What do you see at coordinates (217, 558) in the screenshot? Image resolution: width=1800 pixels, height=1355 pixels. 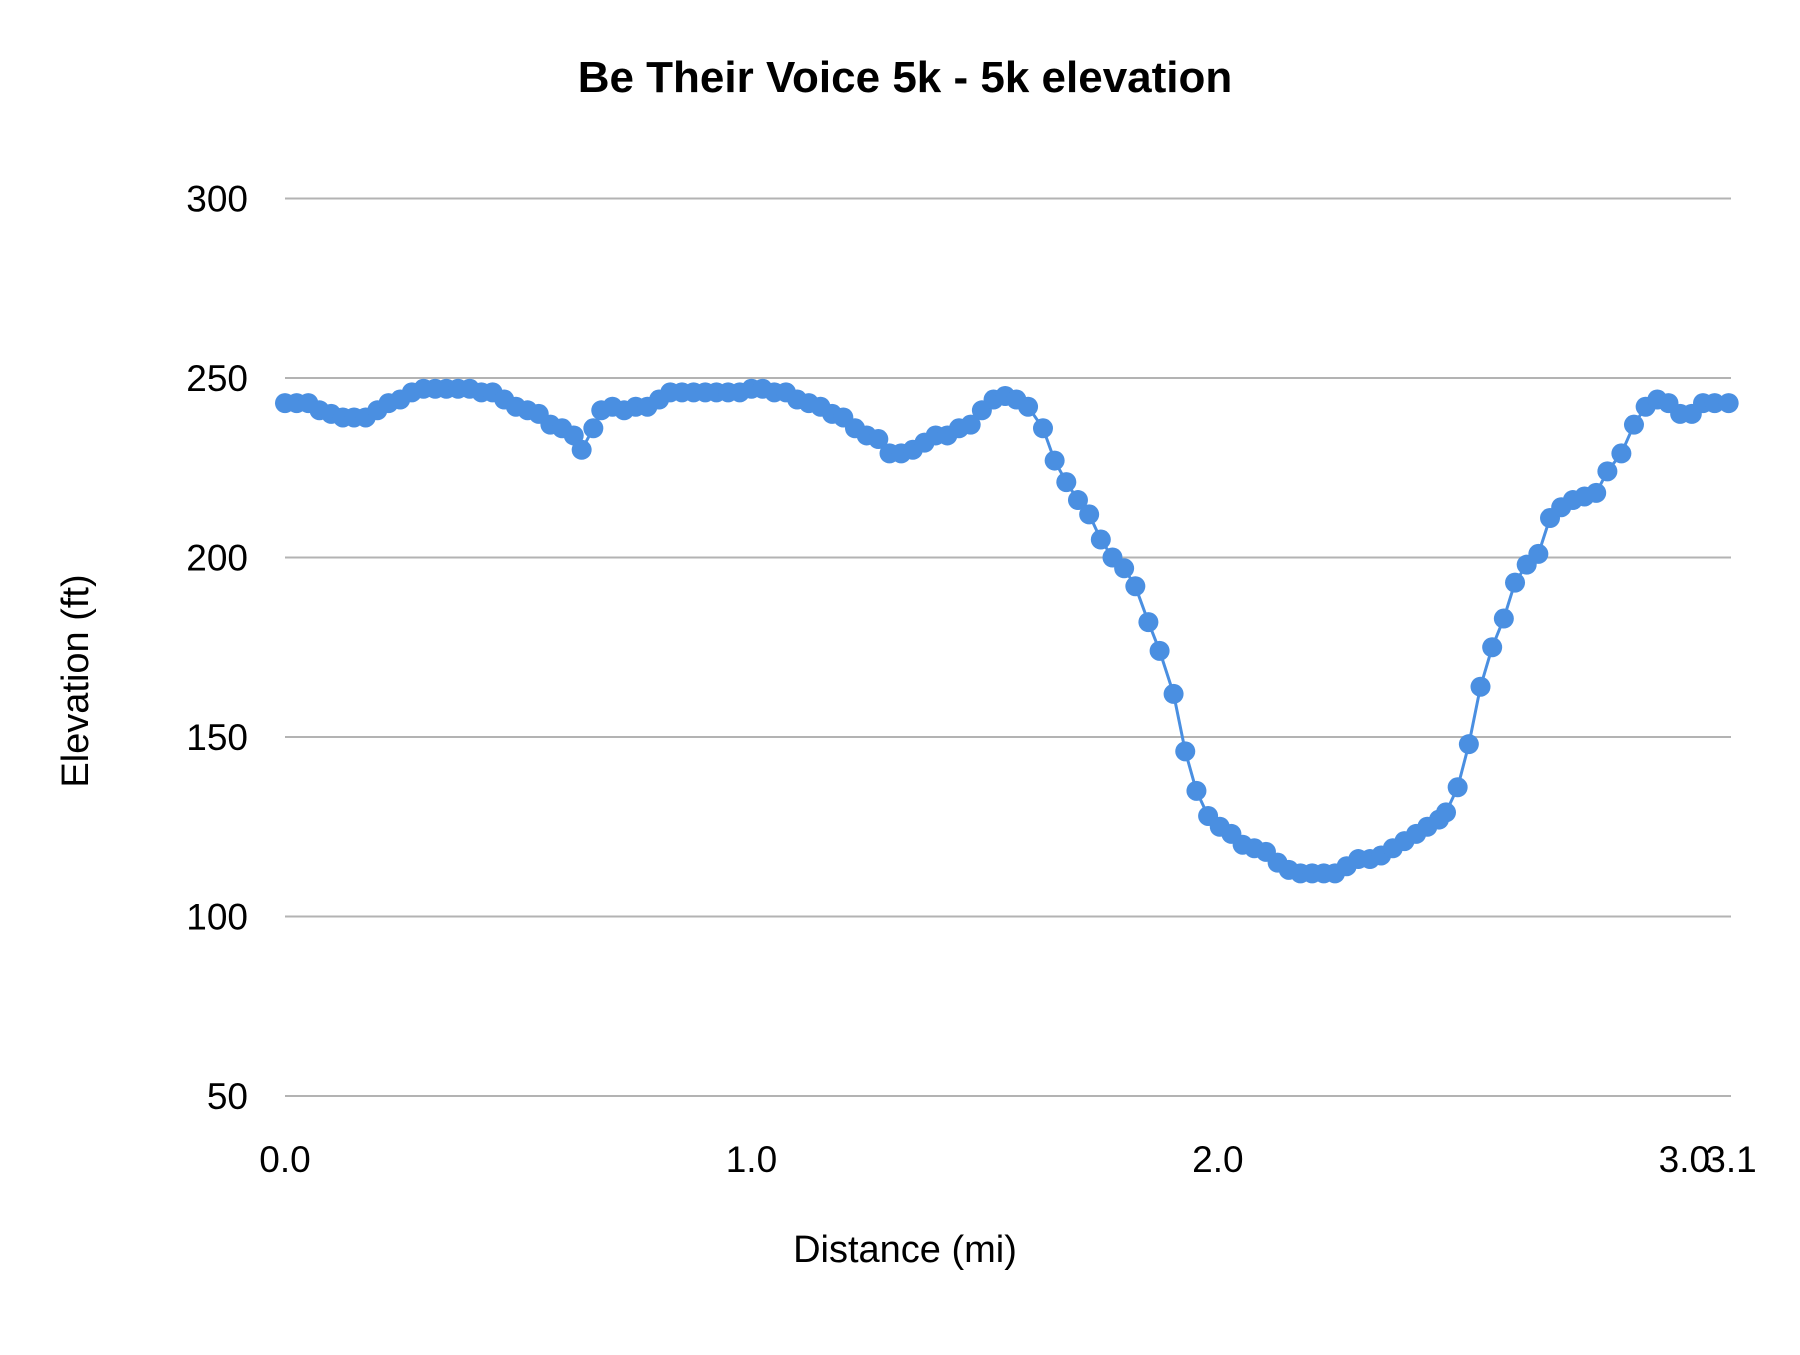 I see `y-tick-label: 200` at bounding box center [217, 558].